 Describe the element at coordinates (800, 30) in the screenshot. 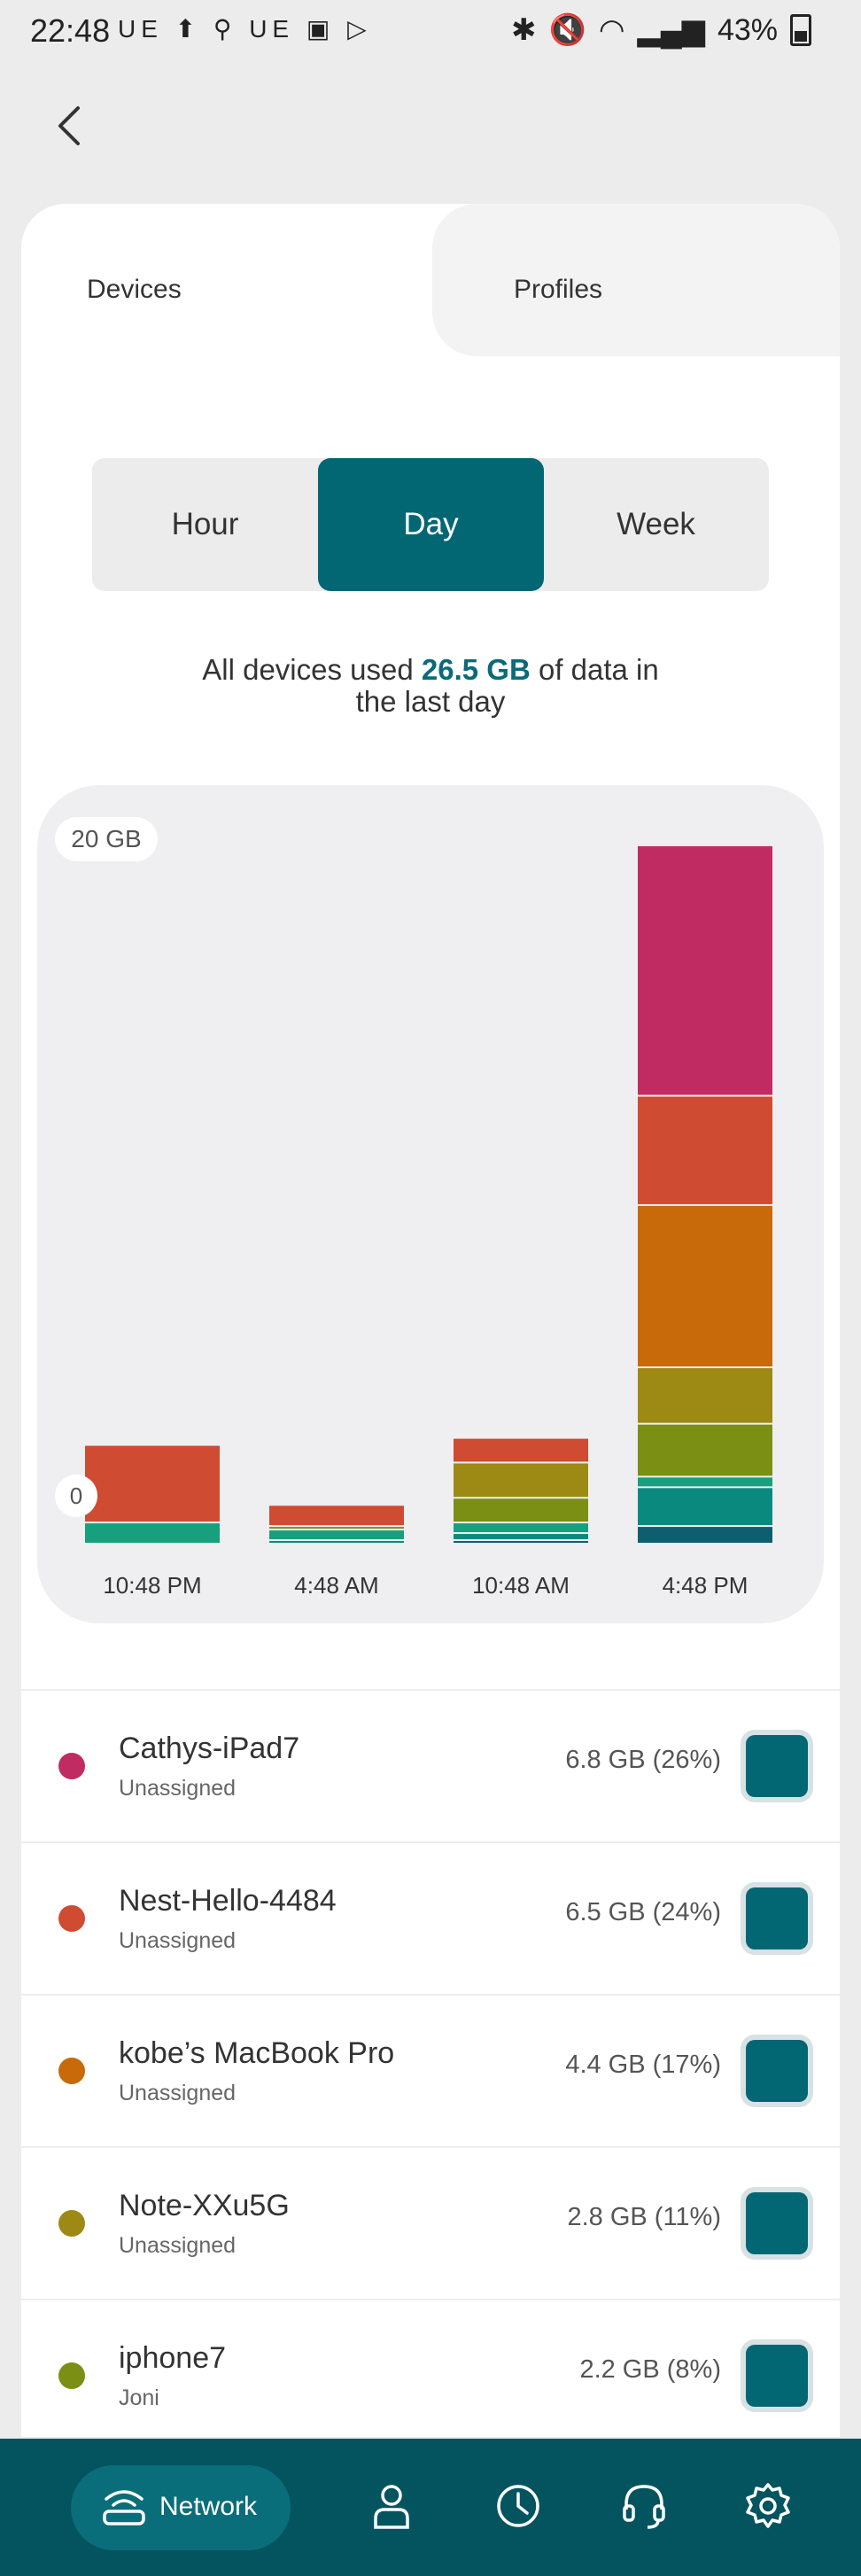

I see `battery-icon` at that location.